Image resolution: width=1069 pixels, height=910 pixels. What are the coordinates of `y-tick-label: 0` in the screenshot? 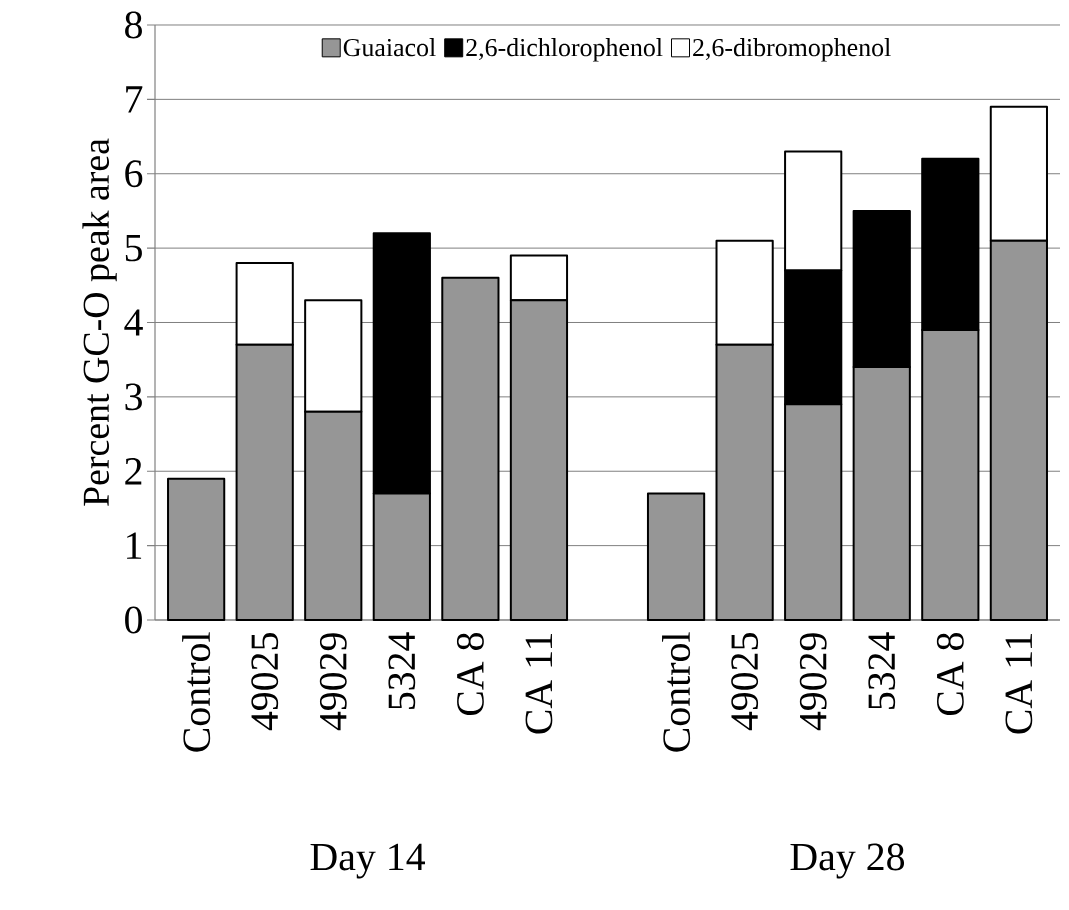 It's located at (133, 620).